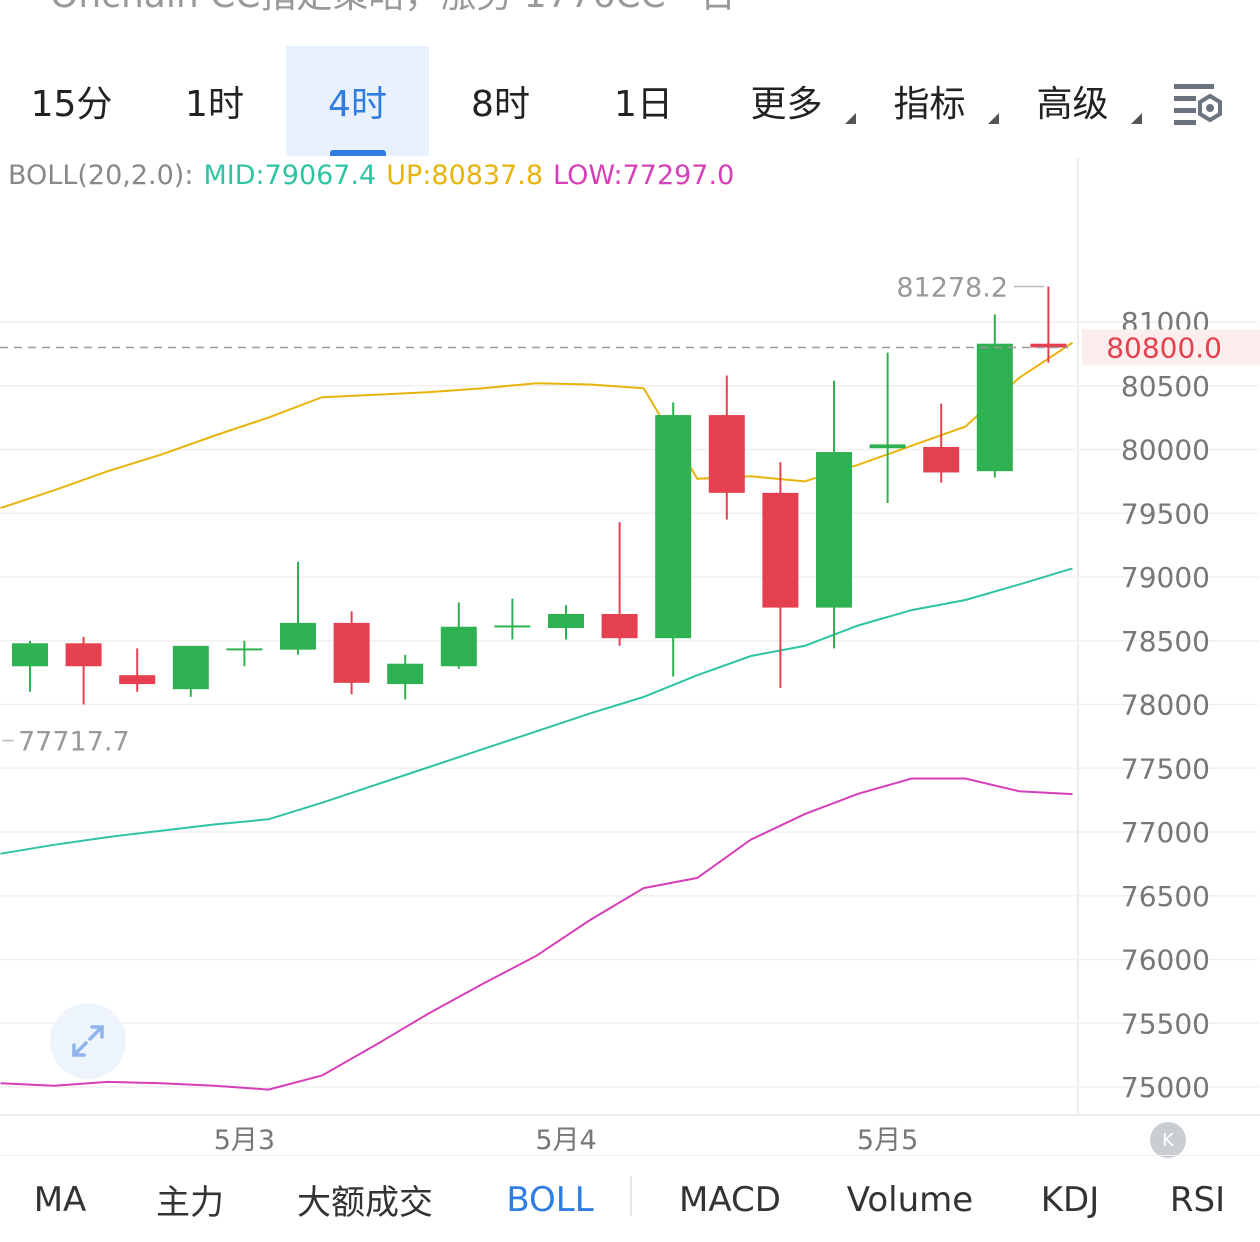 This screenshot has height=1242, width=1260. What do you see at coordinates (550, 1199) in the screenshot?
I see `indicator-boll: BOLL` at bounding box center [550, 1199].